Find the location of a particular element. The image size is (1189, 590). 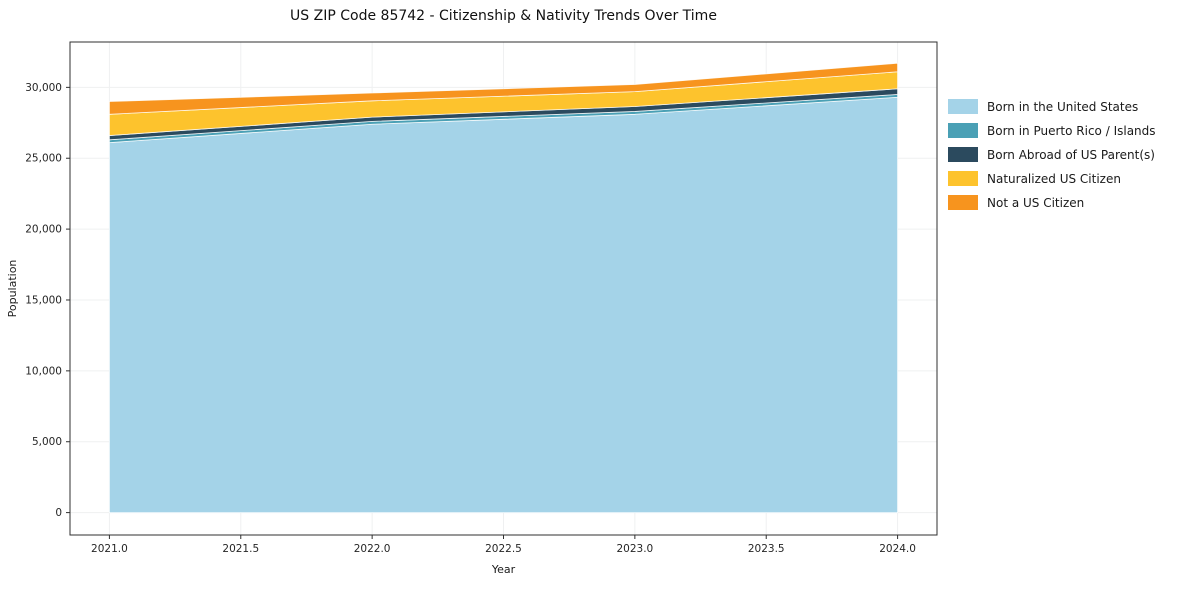

legend-label: Born in the United States is located at coordinates (1063, 106).